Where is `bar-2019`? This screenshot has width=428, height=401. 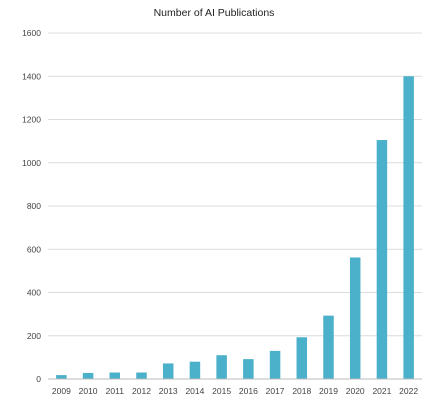
bar-2019 is located at coordinates (328, 347).